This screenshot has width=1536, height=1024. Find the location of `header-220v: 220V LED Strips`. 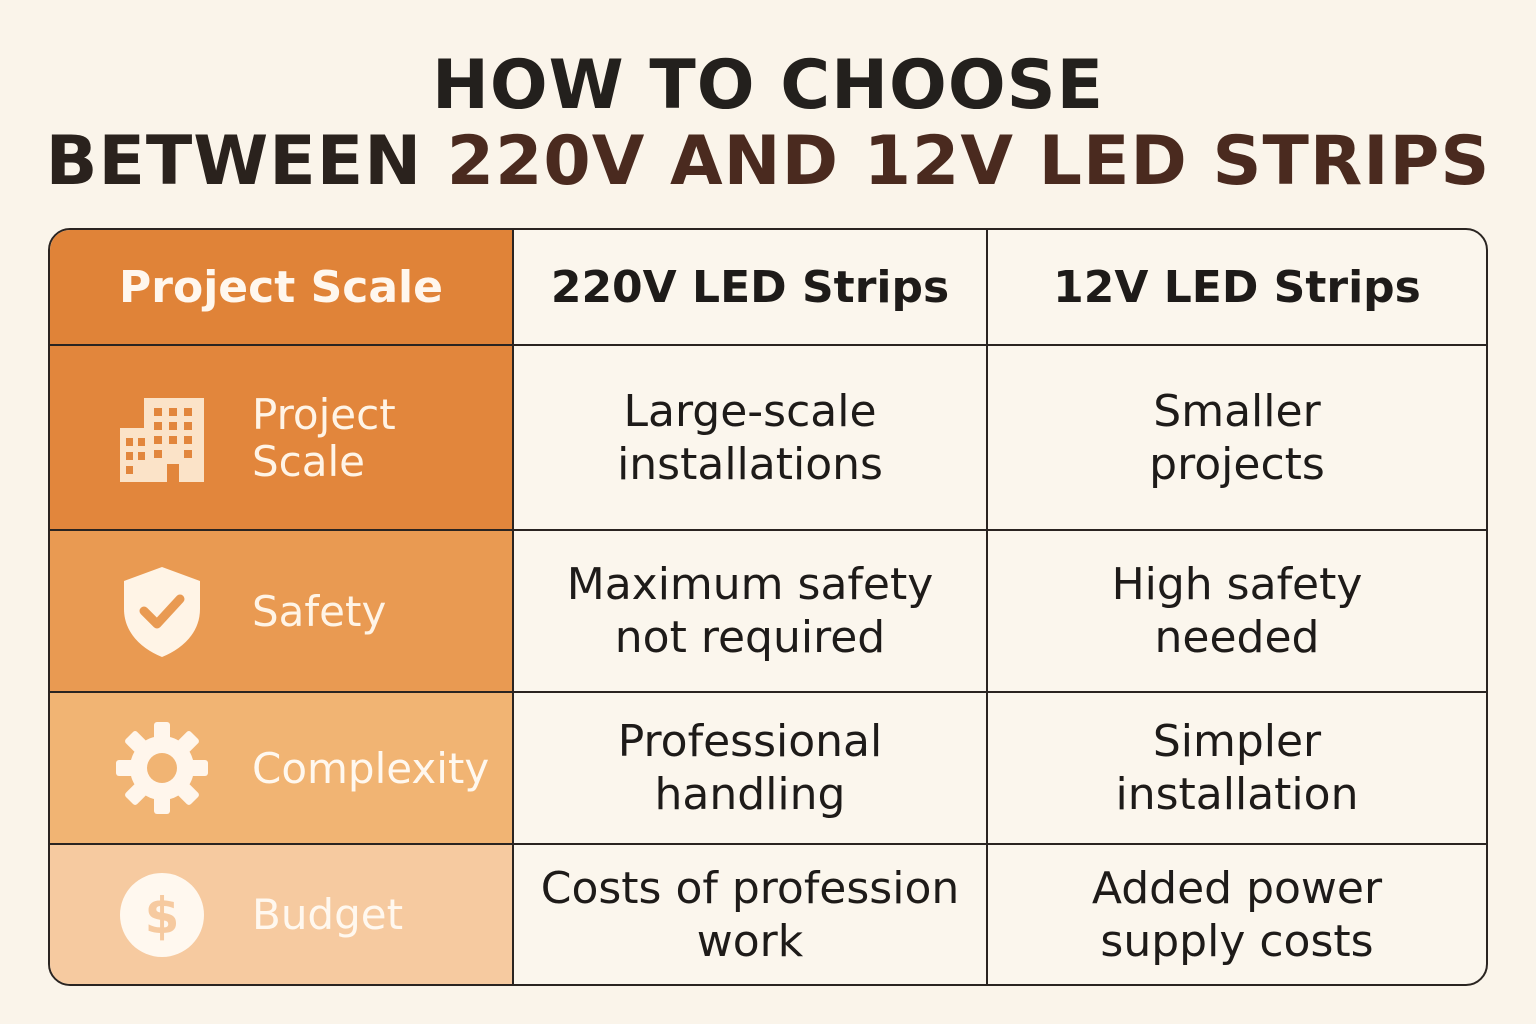

header-220v: 220V LED Strips is located at coordinates (751, 288).